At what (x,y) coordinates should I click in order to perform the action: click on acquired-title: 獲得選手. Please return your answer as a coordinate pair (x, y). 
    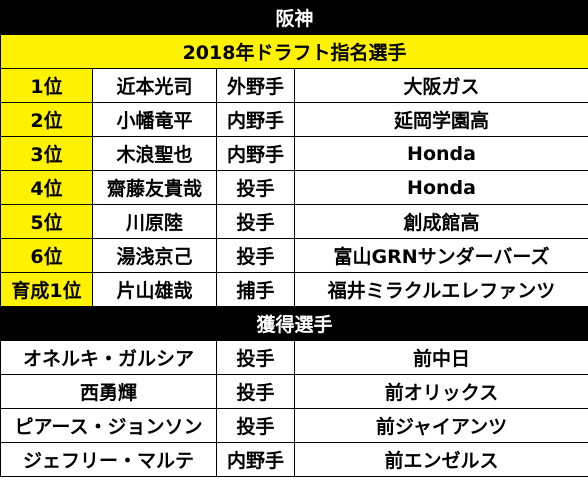
    Looking at the image, I should click on (294, 323).